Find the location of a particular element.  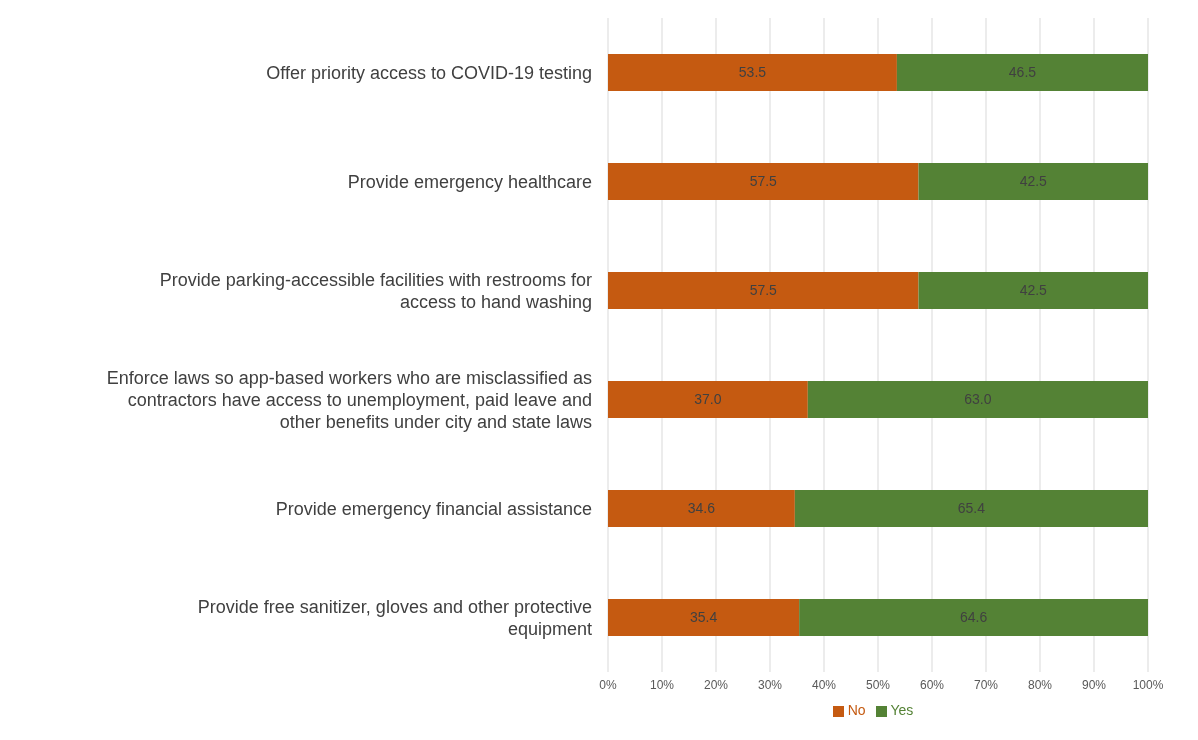

y-tick-label: Offer priority access to COVID-19 testing is located at coordinates (429, 72).